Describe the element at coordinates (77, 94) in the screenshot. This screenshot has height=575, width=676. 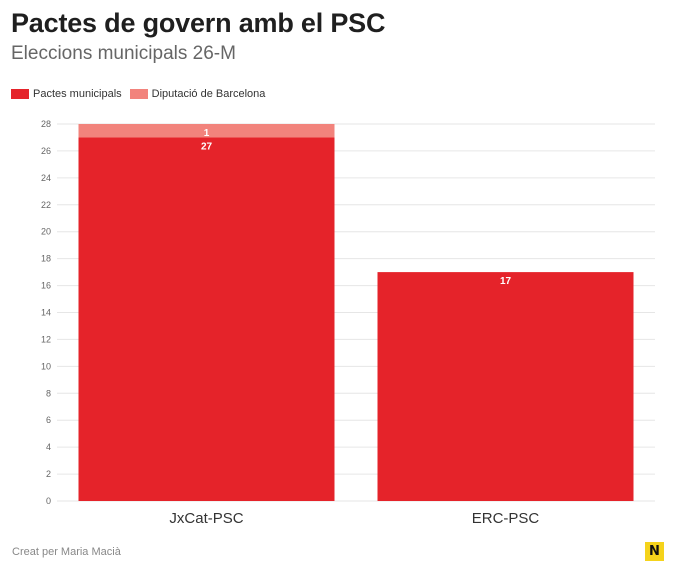
I see `legend-label-pactes-municipals: Pactes municipals` at that location.